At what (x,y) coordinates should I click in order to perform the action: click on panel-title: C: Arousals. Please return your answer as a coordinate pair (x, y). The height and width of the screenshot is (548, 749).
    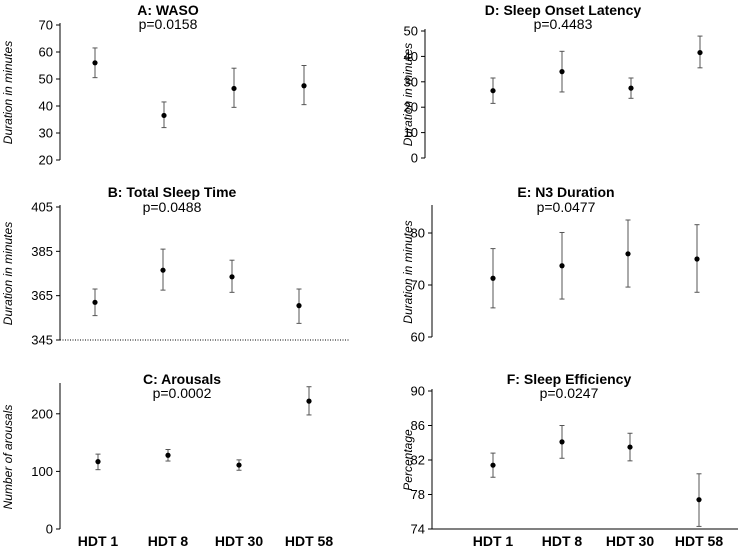
    Looking at the image, I should click on (182, 379).